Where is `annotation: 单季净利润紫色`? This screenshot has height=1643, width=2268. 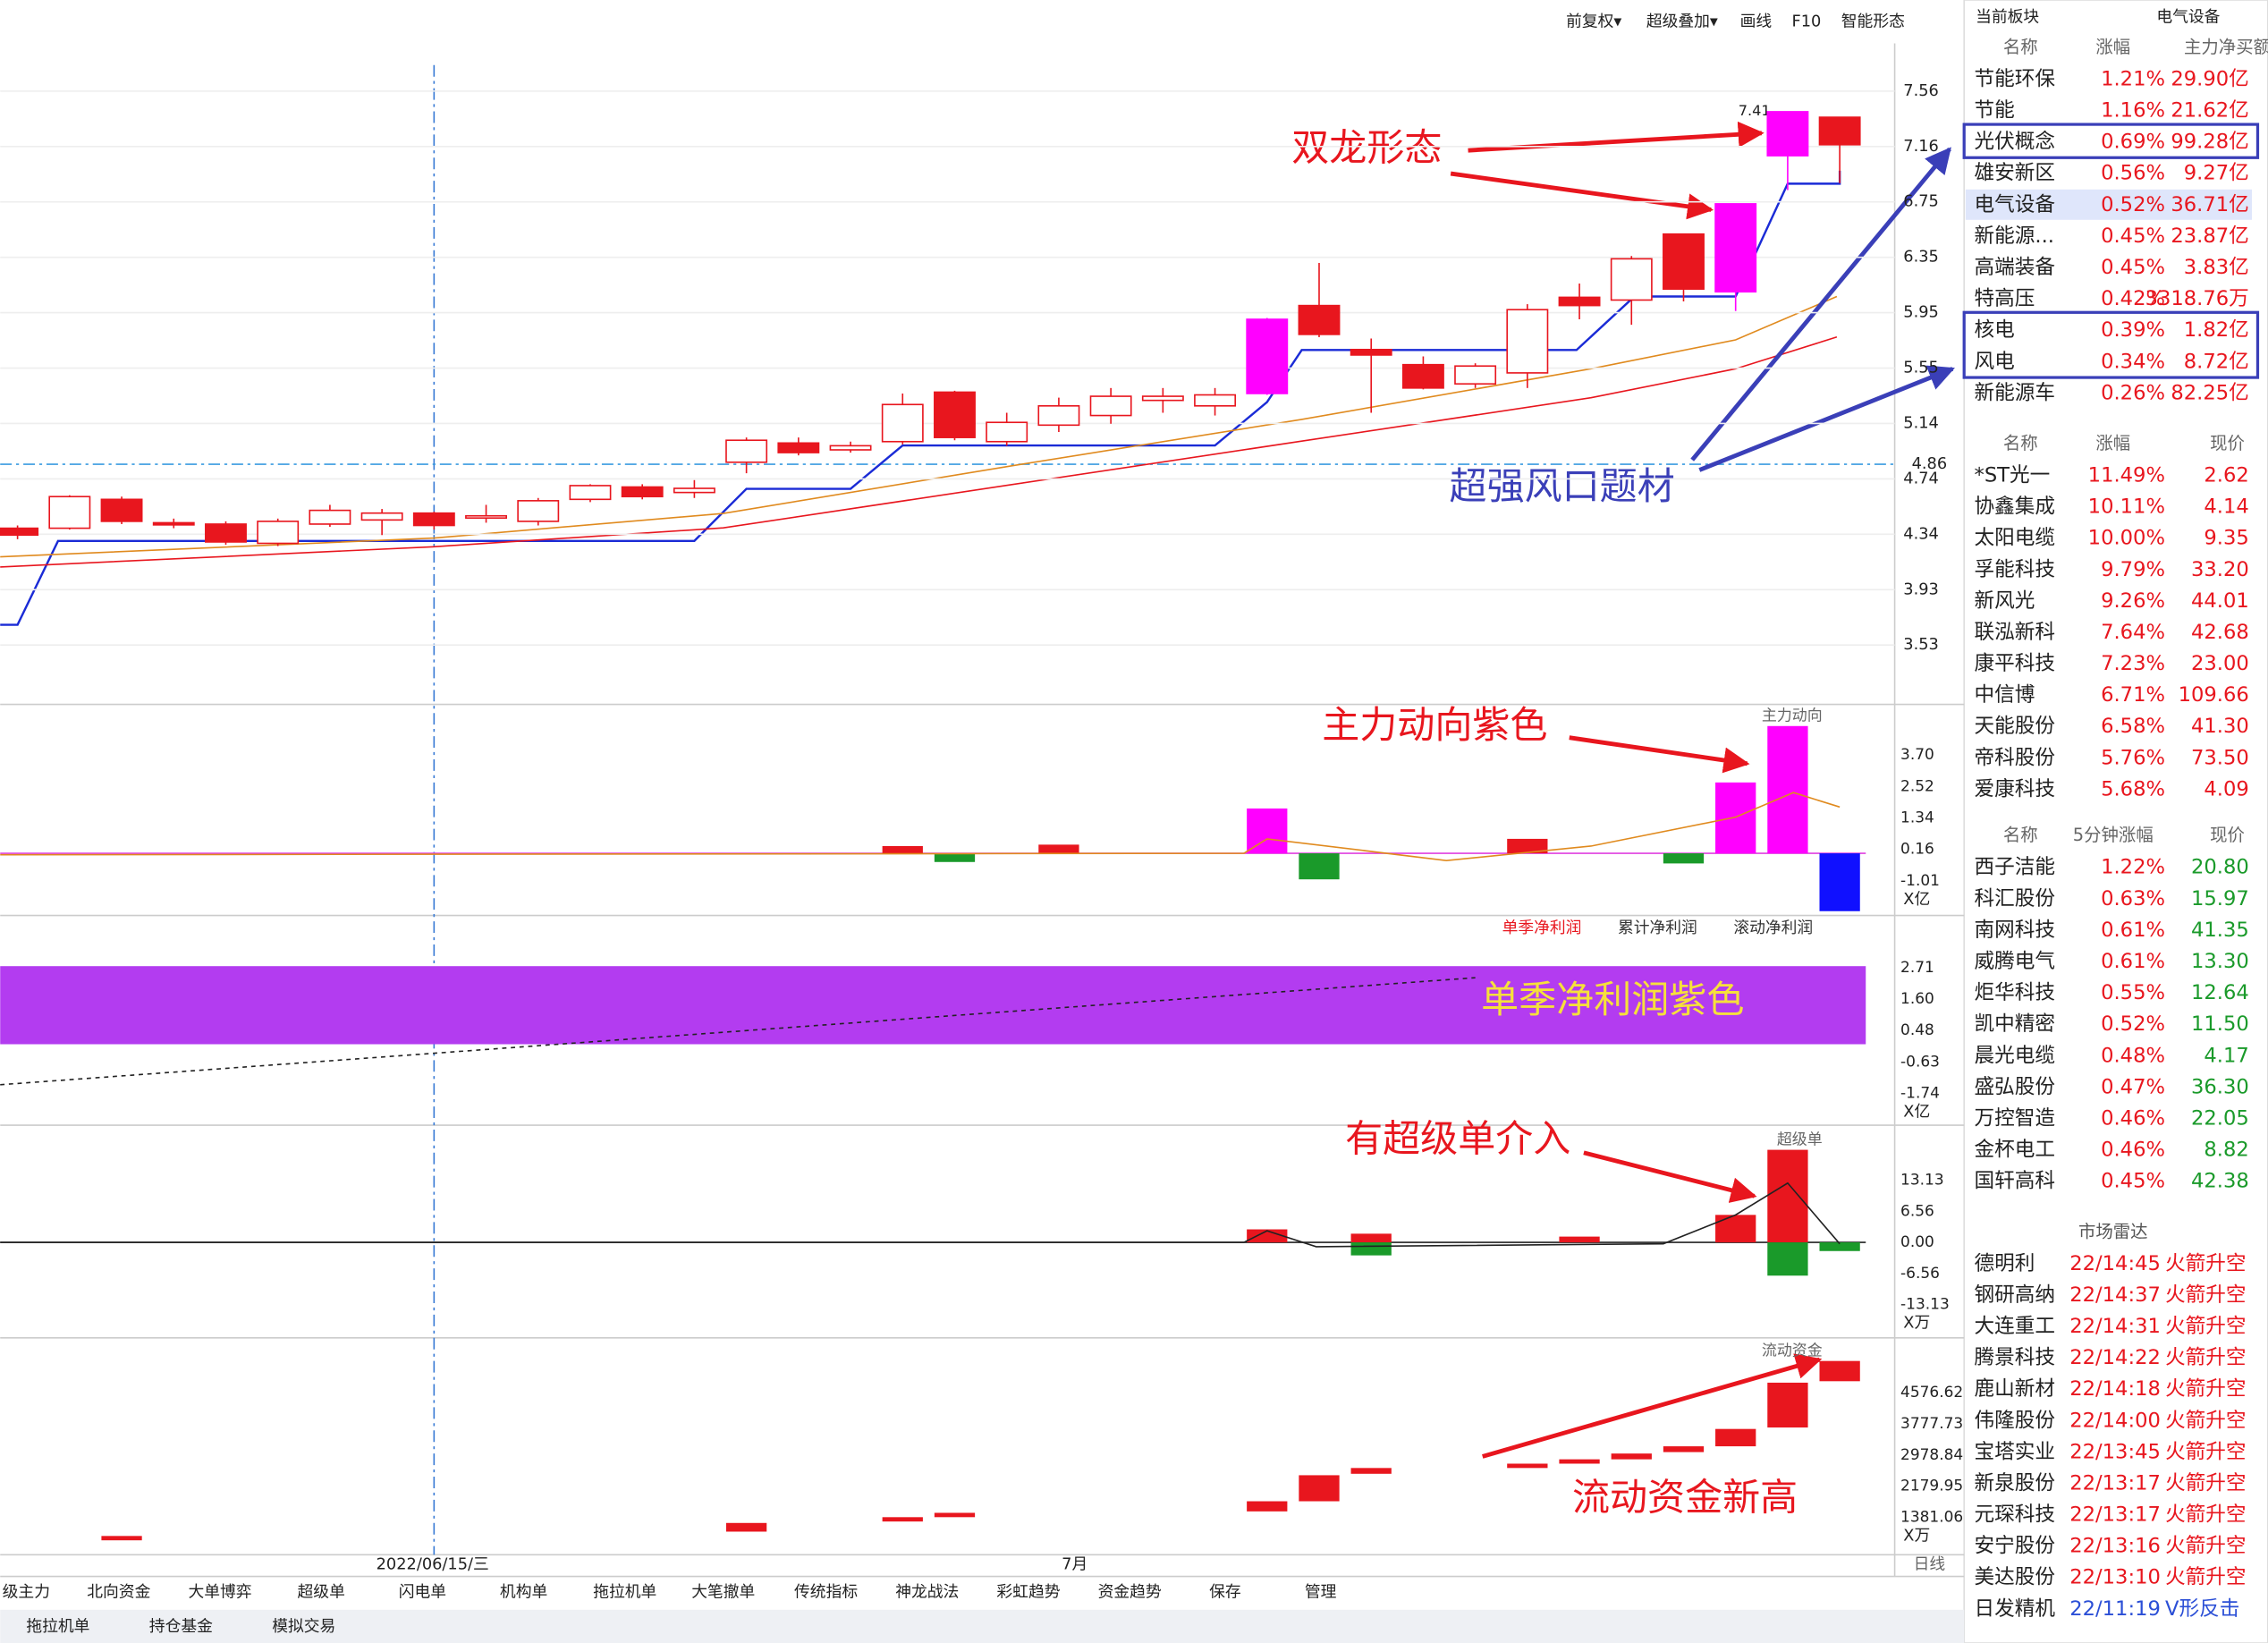
annotation: 单季净利润紫色 is located at coordinates (1612, 999).